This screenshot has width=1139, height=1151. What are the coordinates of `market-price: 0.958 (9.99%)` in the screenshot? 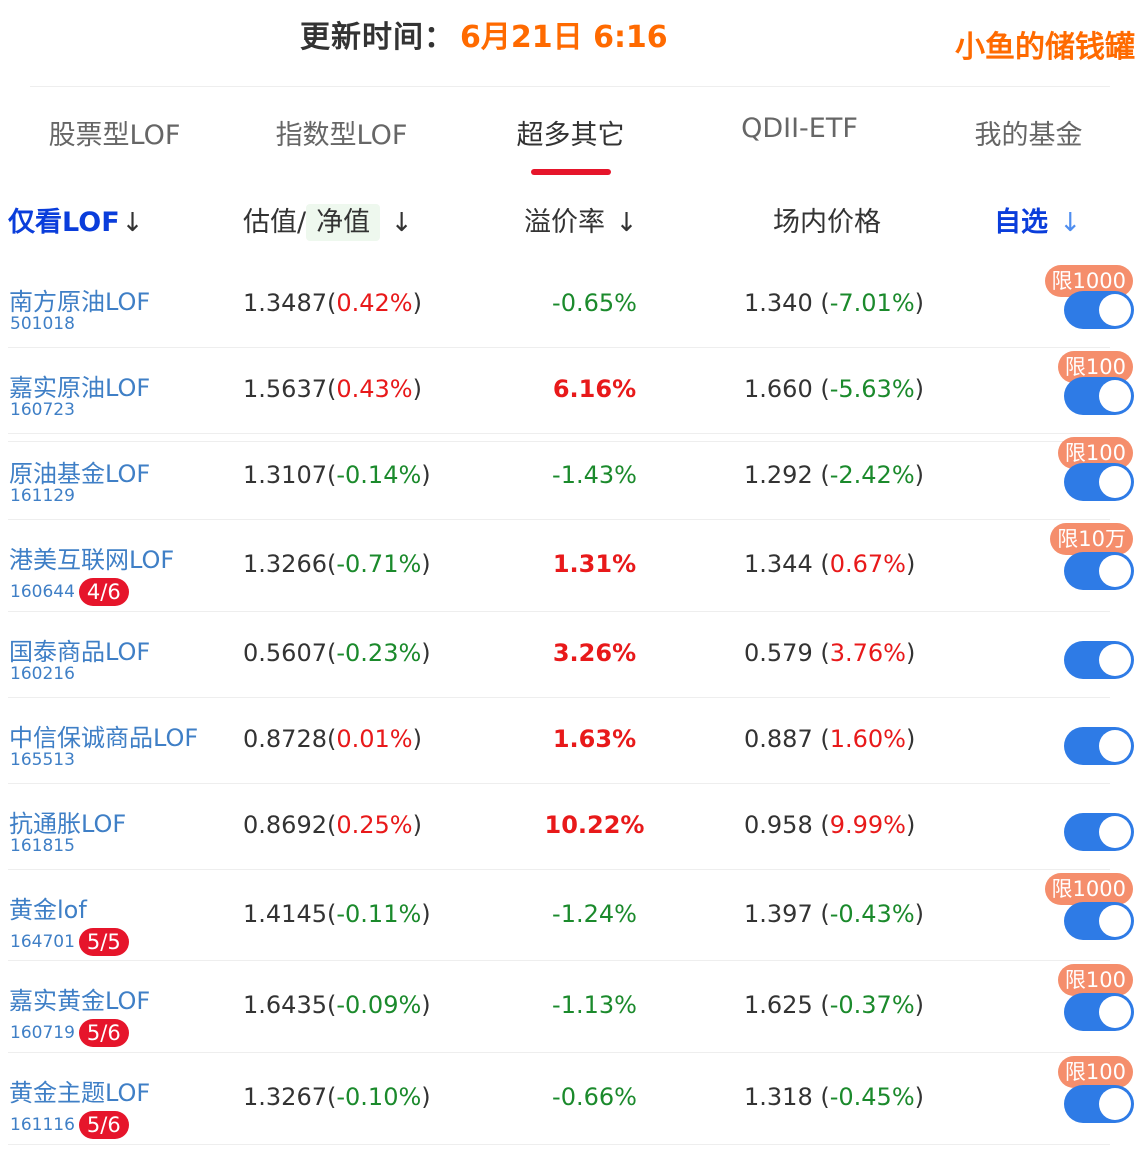 It's located at (830, 825).